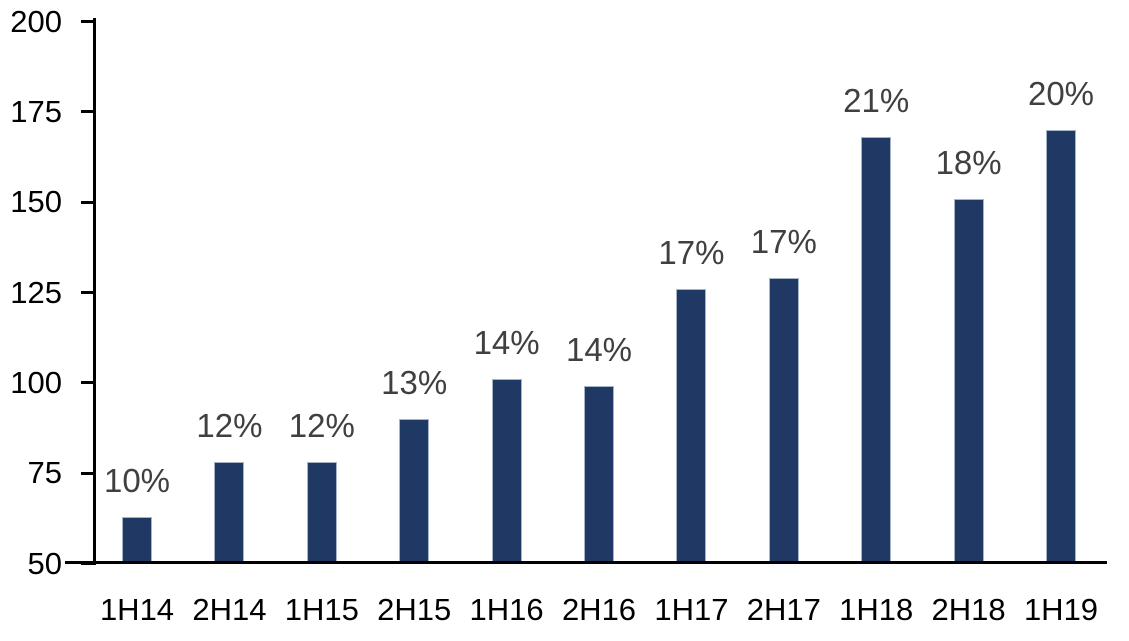 Image resolution: width=1129 pixels, height=641 pixels. What do you see at coordinates (321, 426) in the screenshot?
I see `data-label-1H15: 12%` at bounding box center [321, 426].